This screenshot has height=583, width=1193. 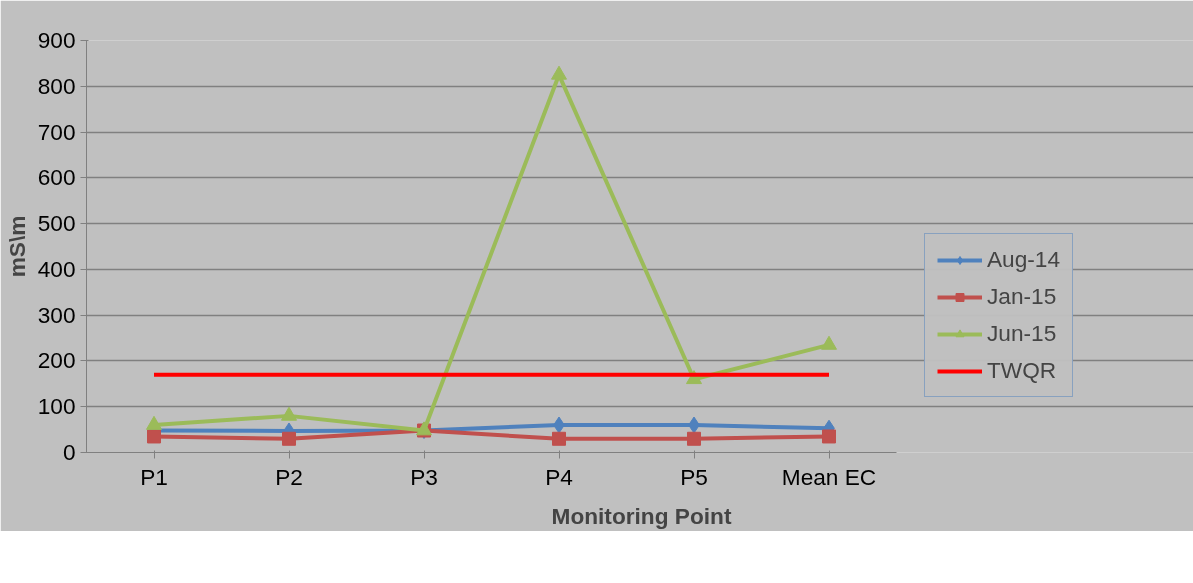 I want to click on x-tick-label: P4, so click(x=559, y=476).